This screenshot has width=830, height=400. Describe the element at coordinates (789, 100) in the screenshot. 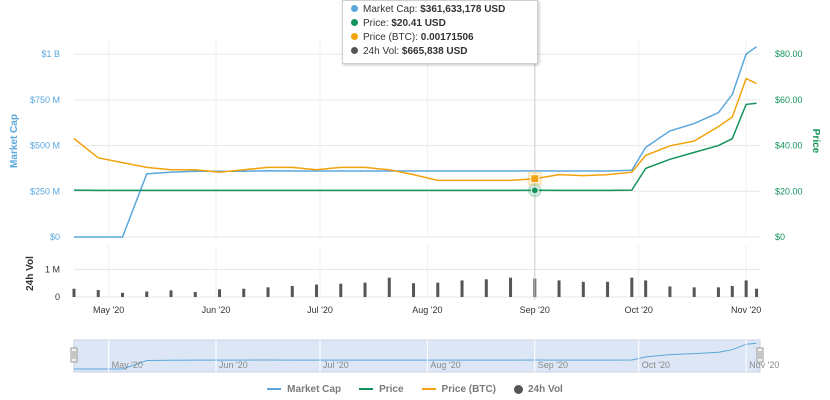

I see `y-right-tick-label: $60.00` at that location.